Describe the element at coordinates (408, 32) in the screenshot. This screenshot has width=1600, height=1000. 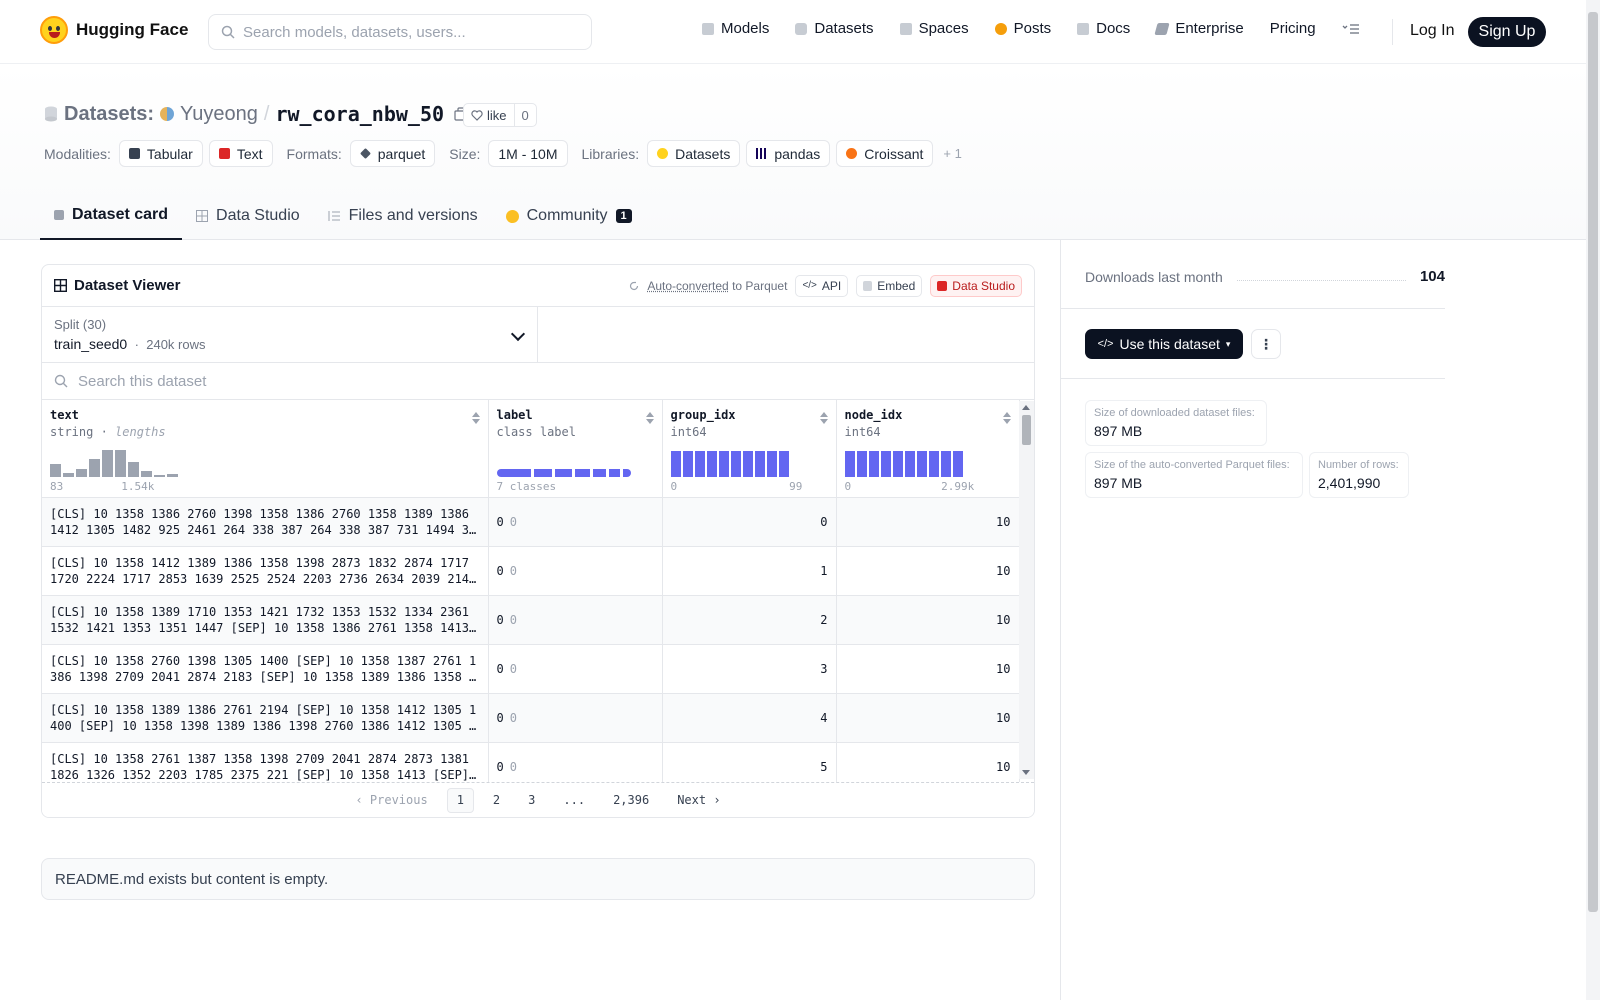
I see `global-search-input` at that location.